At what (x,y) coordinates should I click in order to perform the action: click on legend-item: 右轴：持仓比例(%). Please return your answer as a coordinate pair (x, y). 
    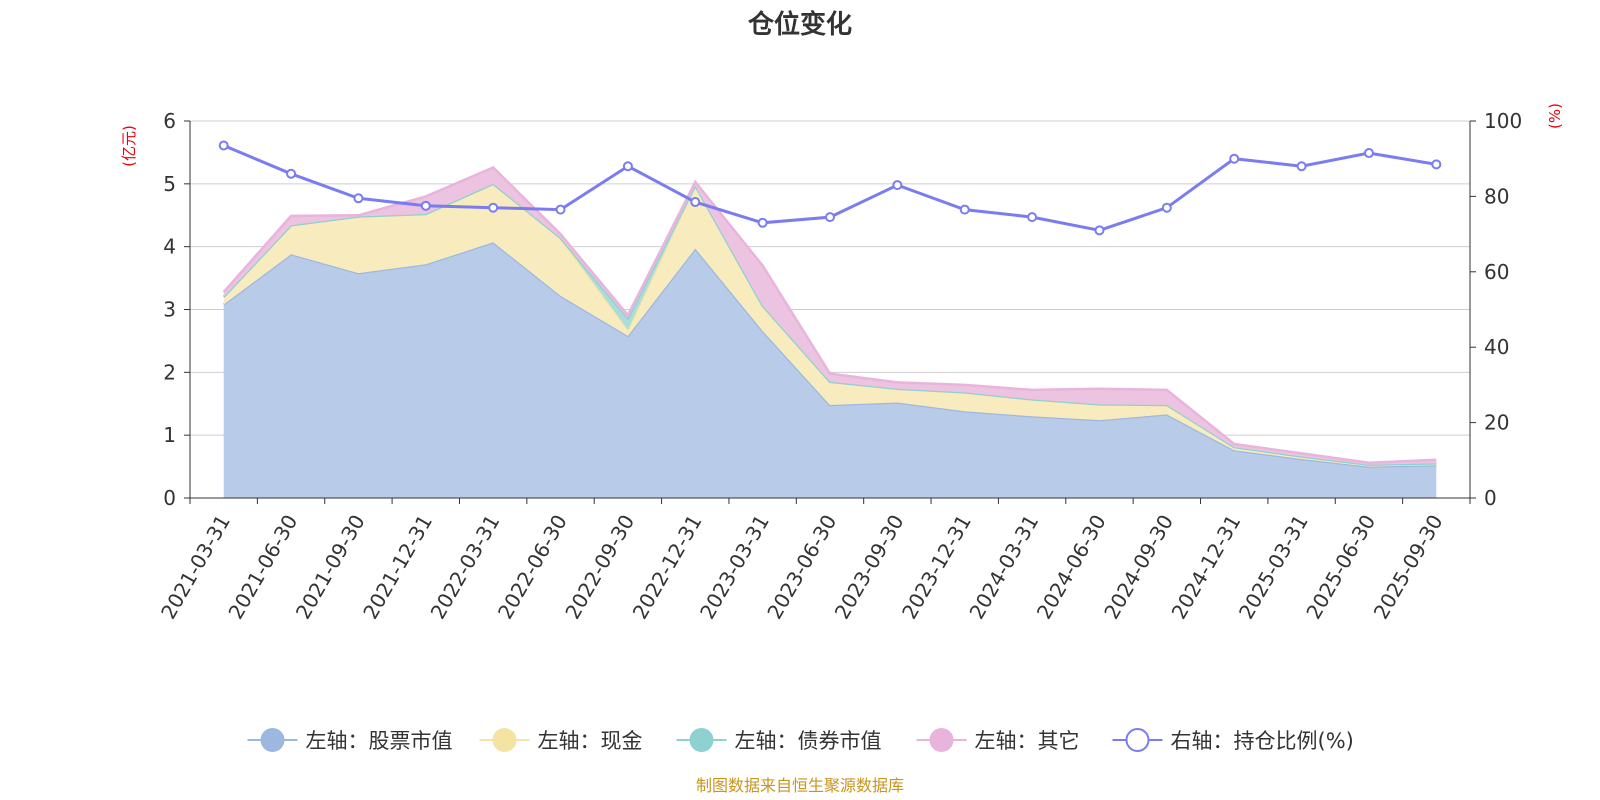
    Looking at the image, I should click on (1233, 740).